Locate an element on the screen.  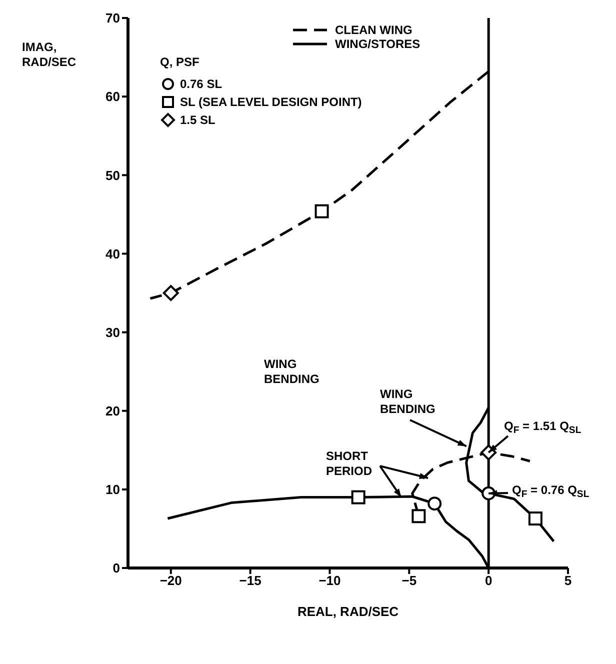
x-tick-label: −5 is located at coordinates (409, 580).